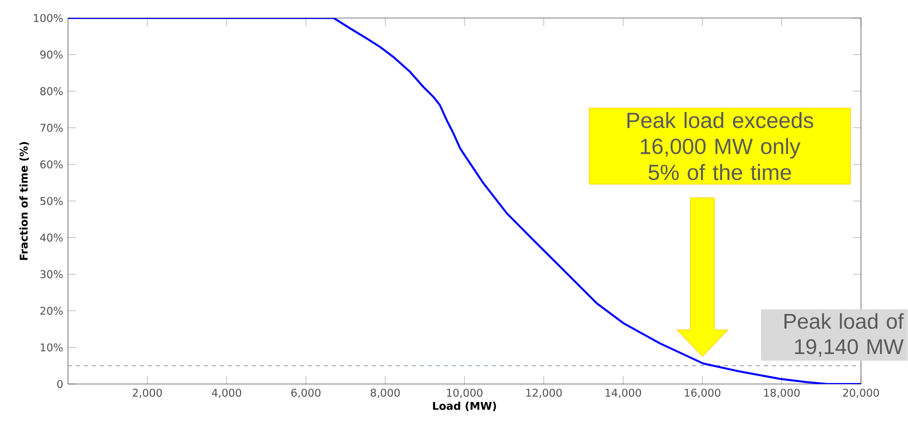  I want to click on annotation: Peak load of 19,140 MW, so click(844, 335).